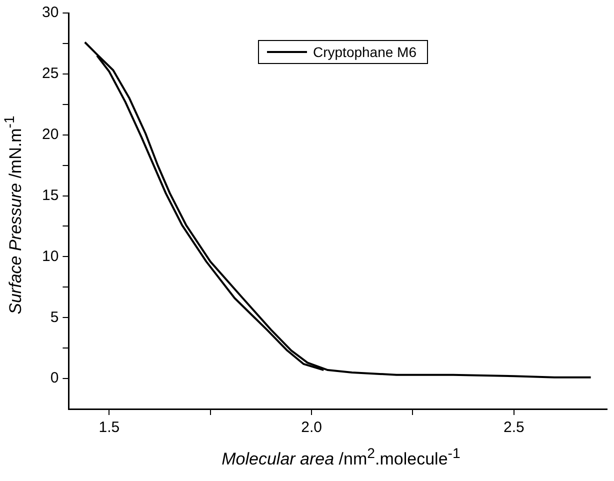 The image size is (614, 481). I want to click on x-axis-title: Molecular area /nm$^{2}$.molecule$^{-1}$, so click(341, 458).